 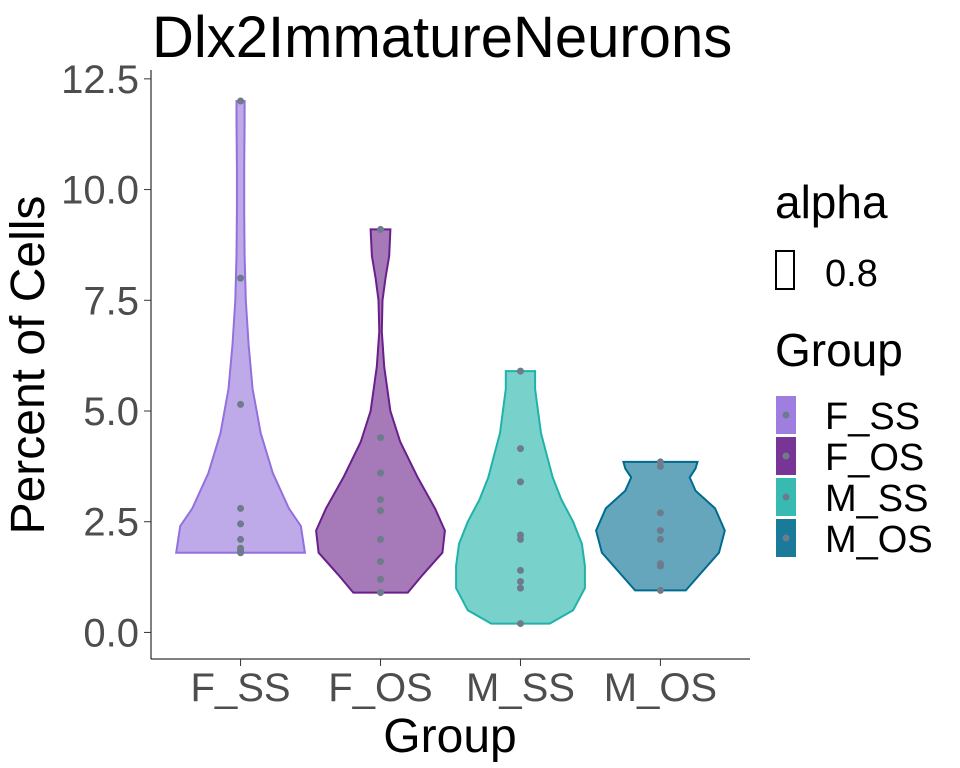 What do you see at coordinates (876, 499) in the screenshot?
I see `legend-label: M_SS` at bounding box center [876, 499].